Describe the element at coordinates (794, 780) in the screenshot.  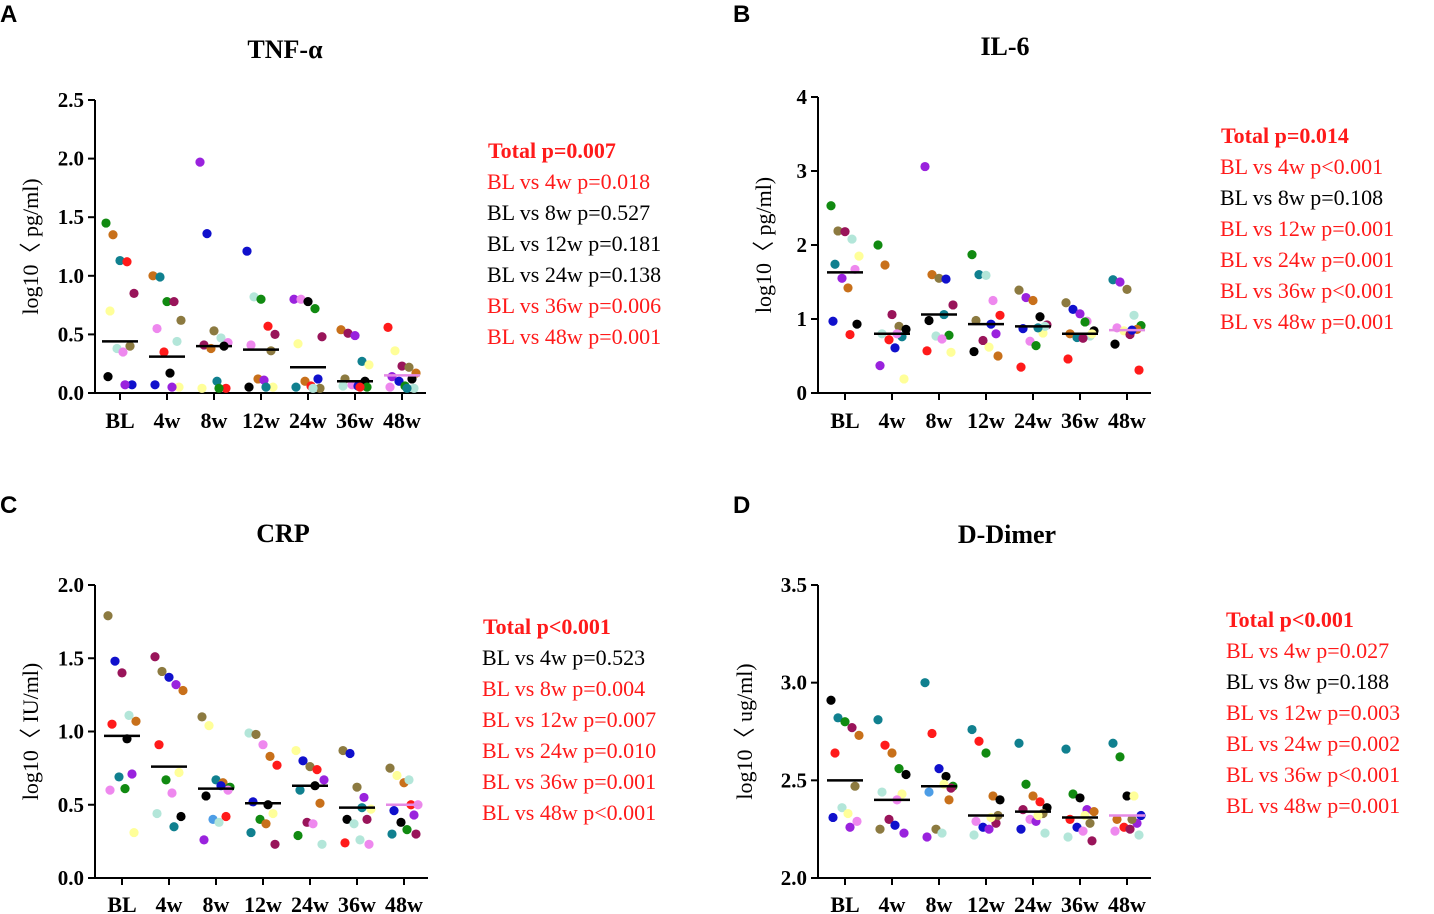
I see `y-tick-label: 2.5` at that location.